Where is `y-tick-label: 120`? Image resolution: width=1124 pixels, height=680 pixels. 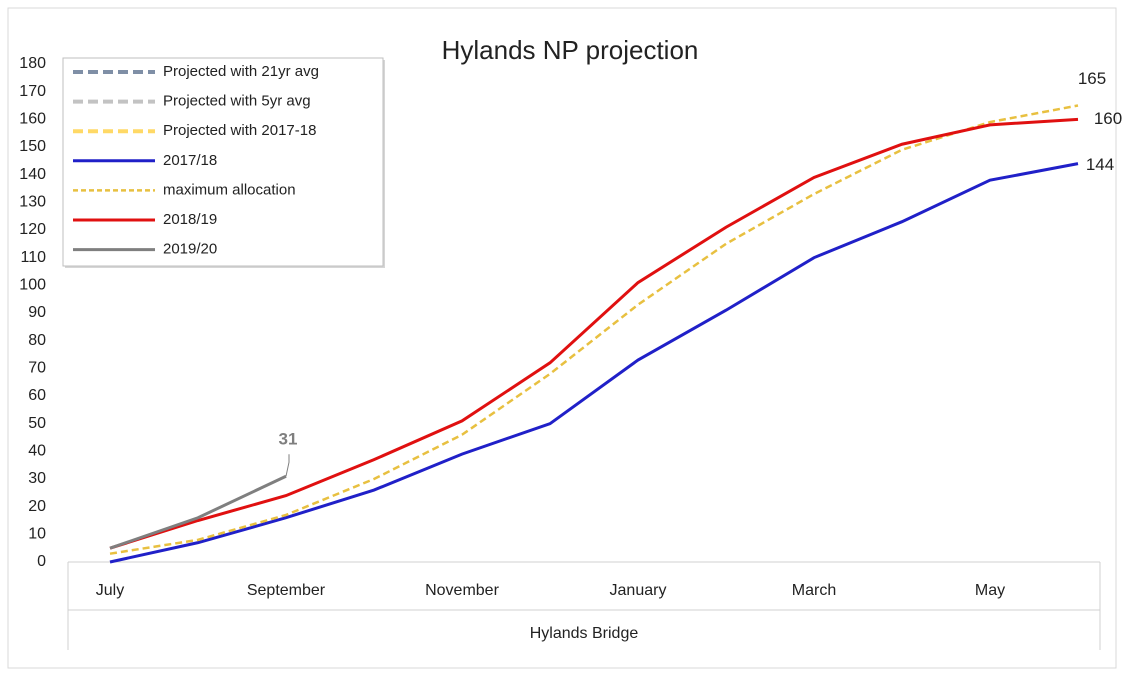
y-tick-label: 120 is located at coordinates (32, 229).